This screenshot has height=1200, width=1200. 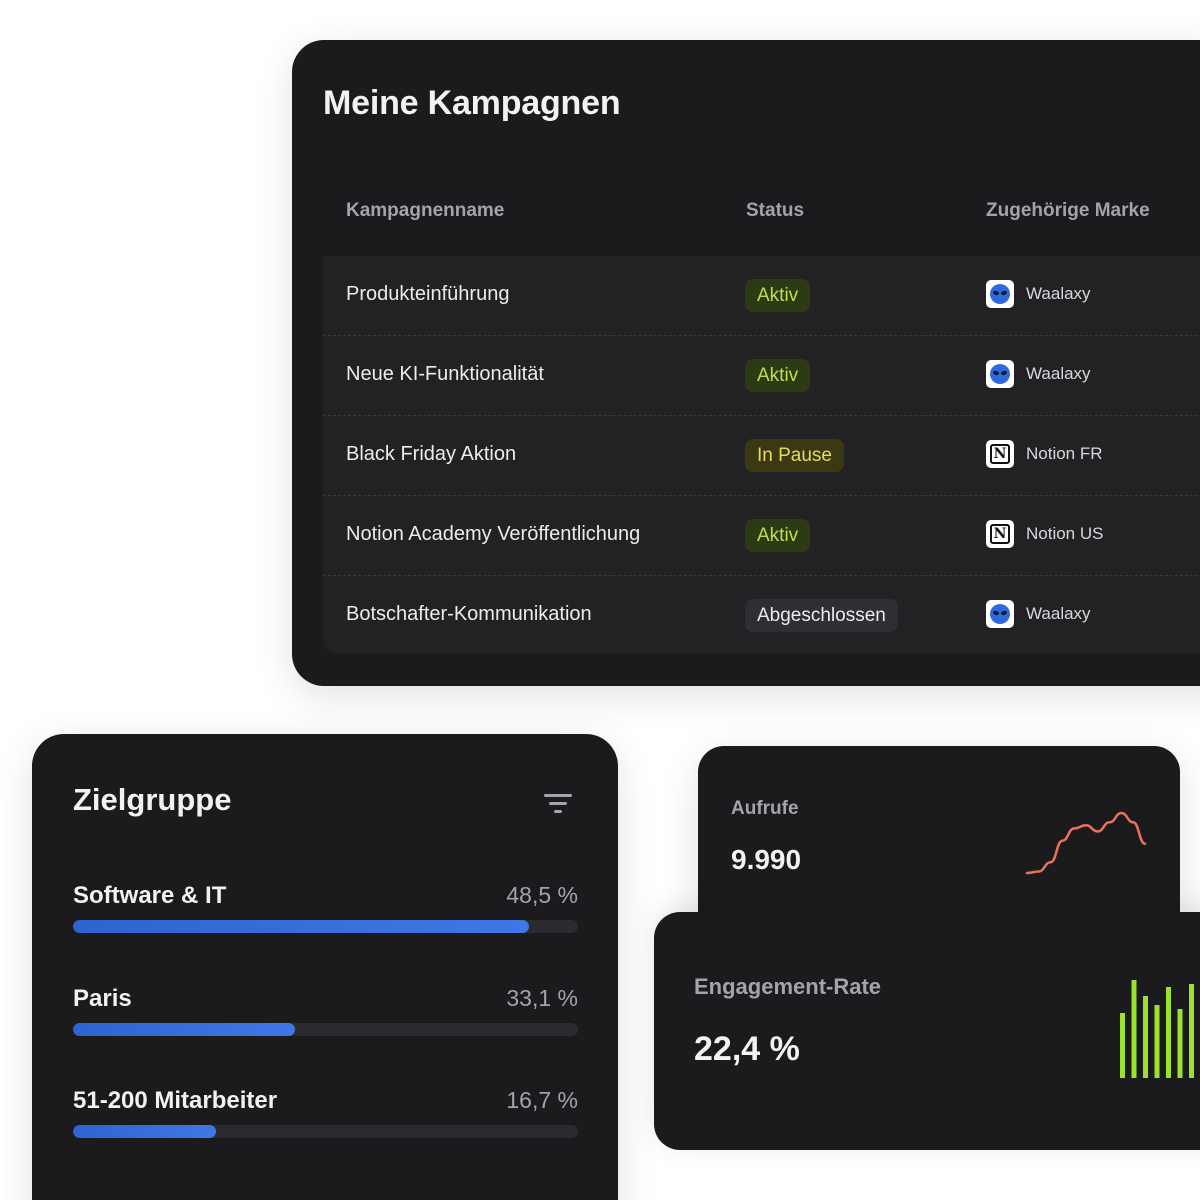 What do you see at coordinates (152, 799) in the screenshot?
I see `audience-title: Zielgruppe` at bounding box center [152, 799].